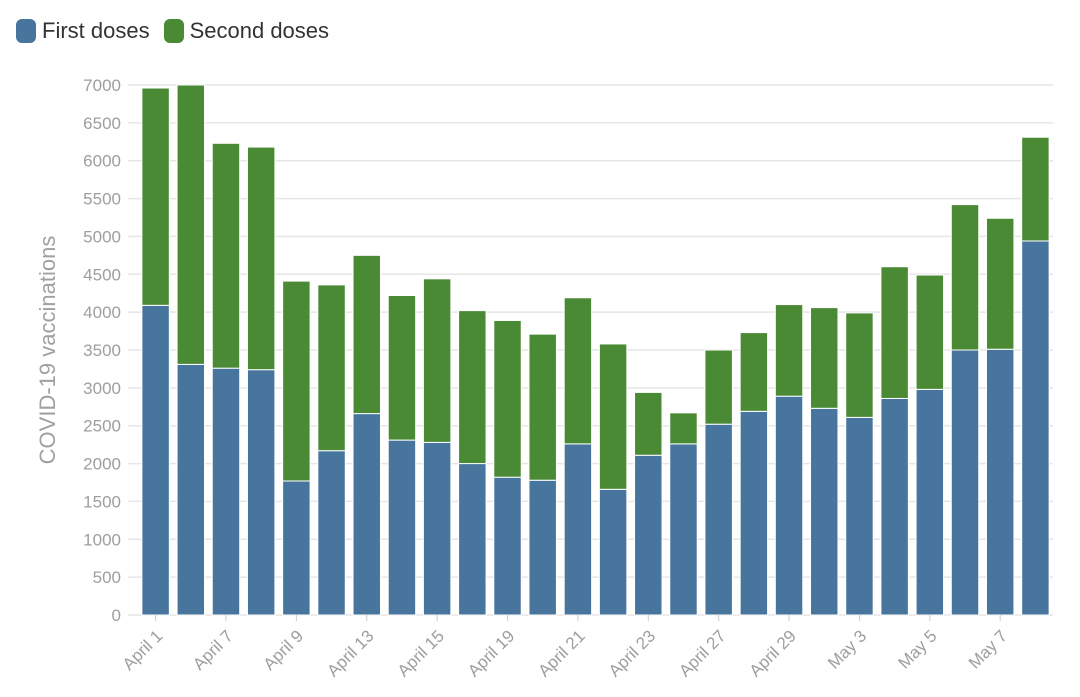 The width and height of the screenshot is (1080, 697). What do you see at coordinates (173, 31) in the screenshot?
I see `second-doses-swatch` at bounding box center [173, 31].